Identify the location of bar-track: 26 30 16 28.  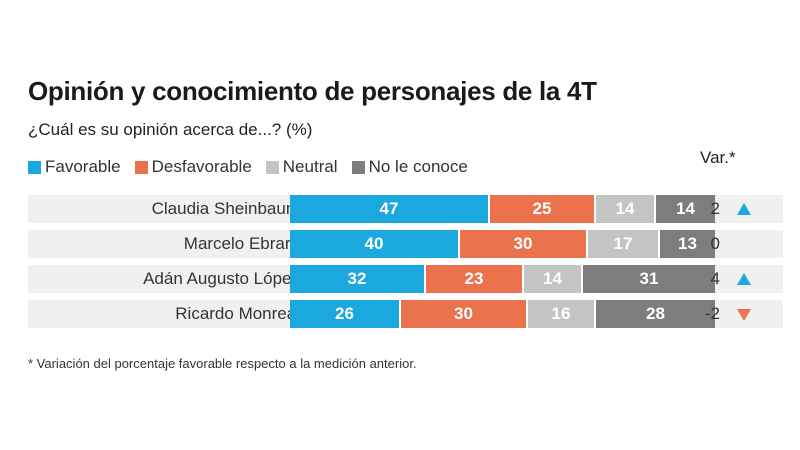
(502, 314).